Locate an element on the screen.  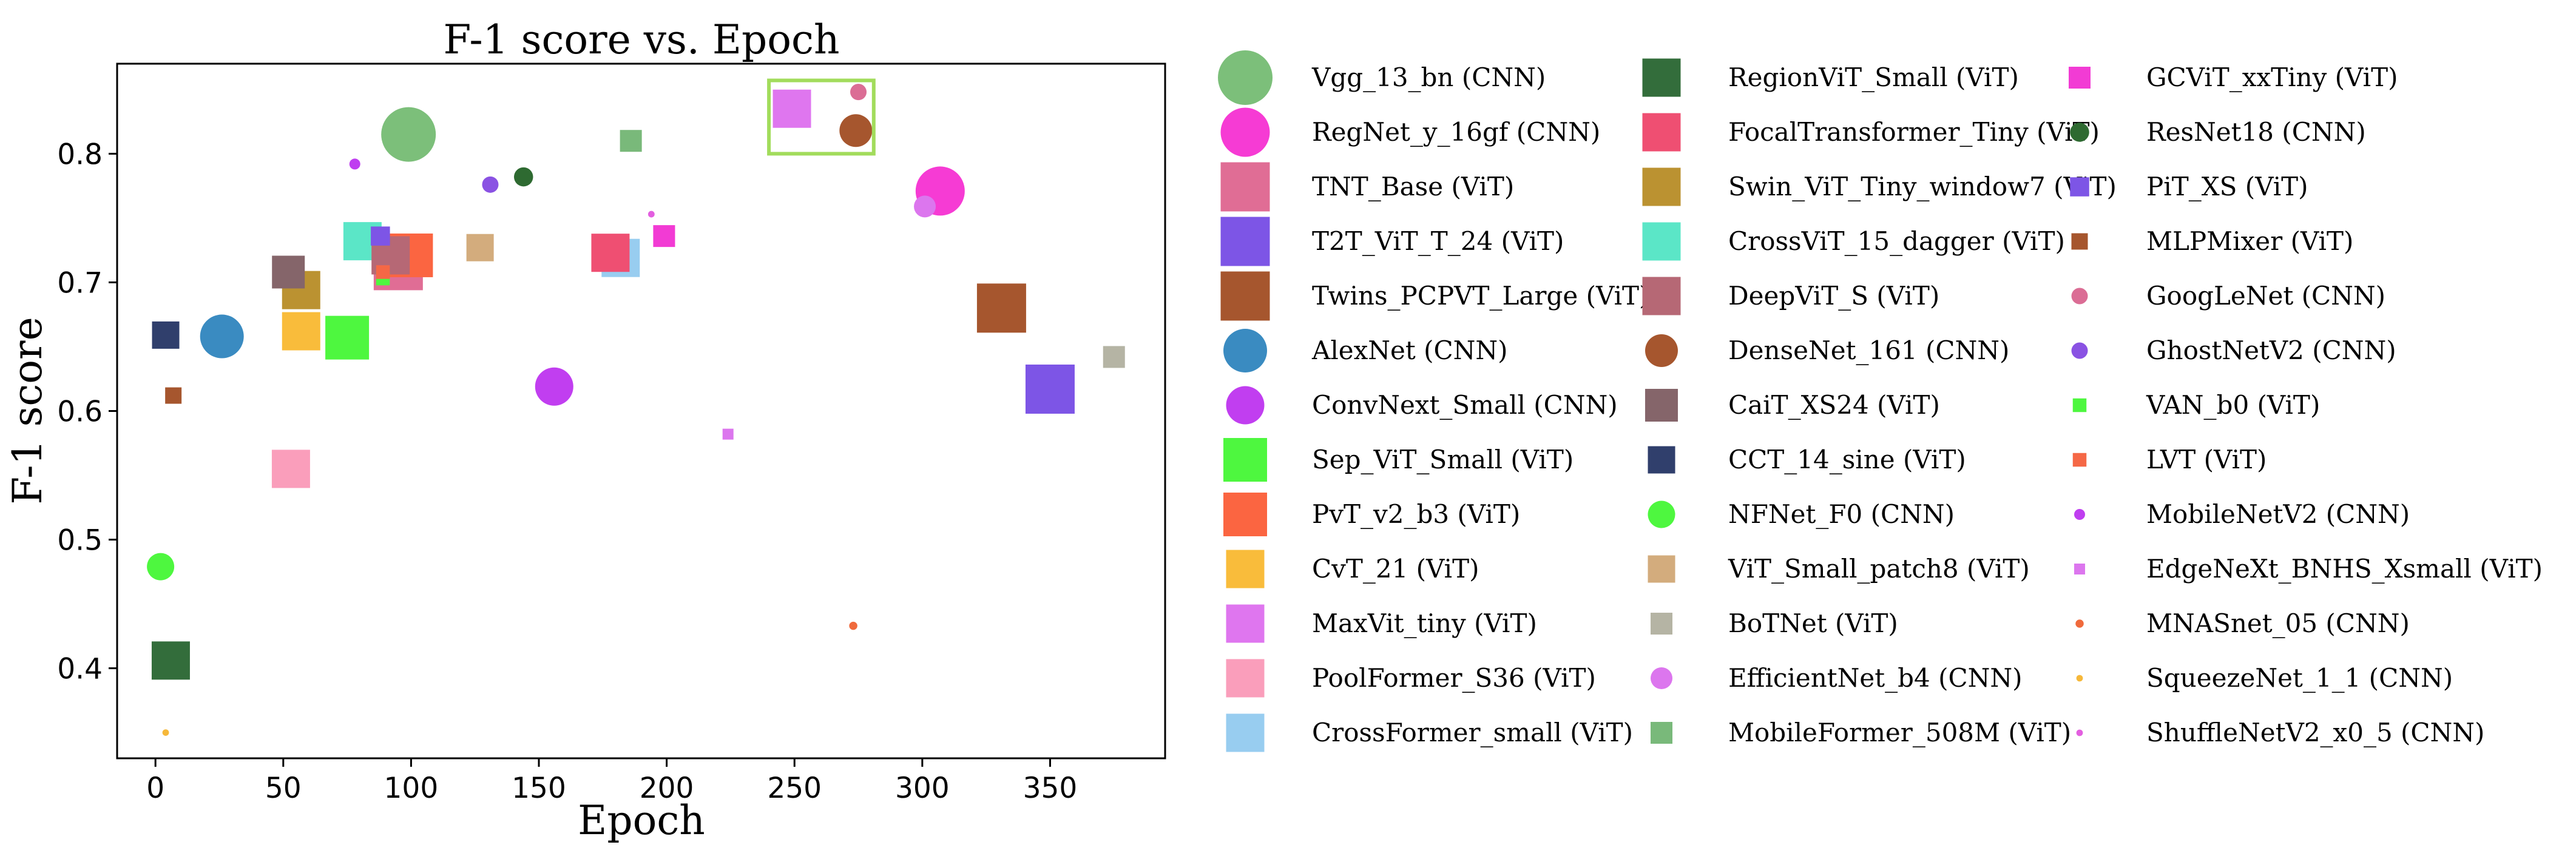
legend-label: LVT (ViT) is located at coordinates (2206, 459).